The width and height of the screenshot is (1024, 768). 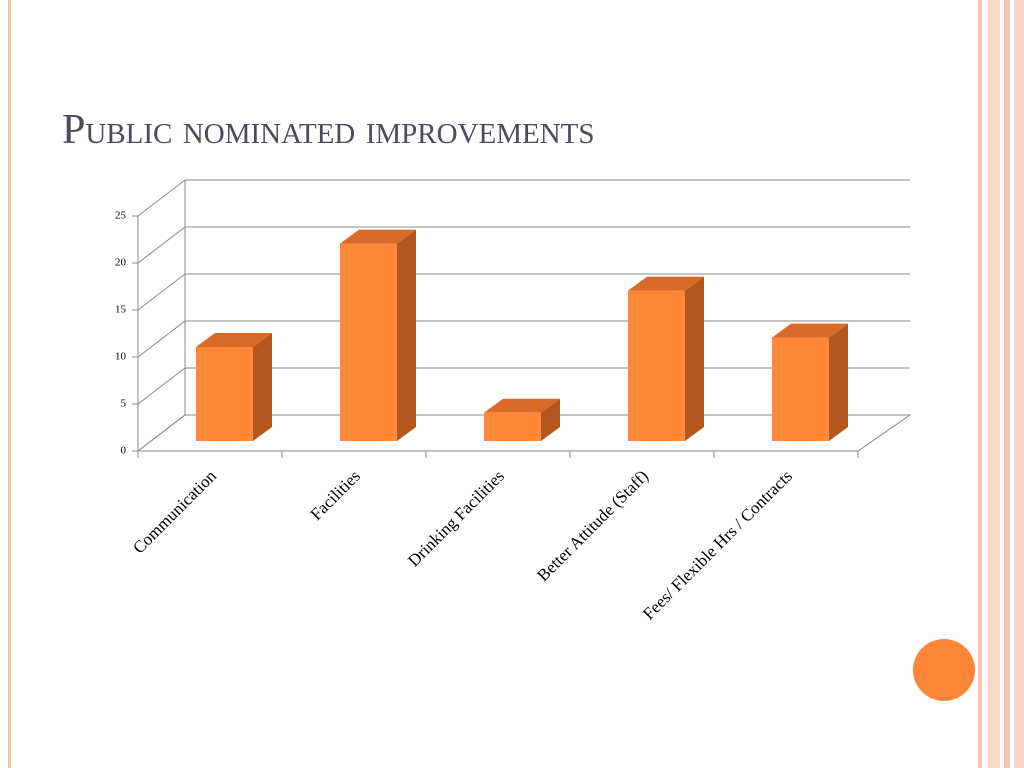 What do you see at coordinates (9, 384) in the screenshot?
I see `left-stripe` at bounding box center [9, 384].